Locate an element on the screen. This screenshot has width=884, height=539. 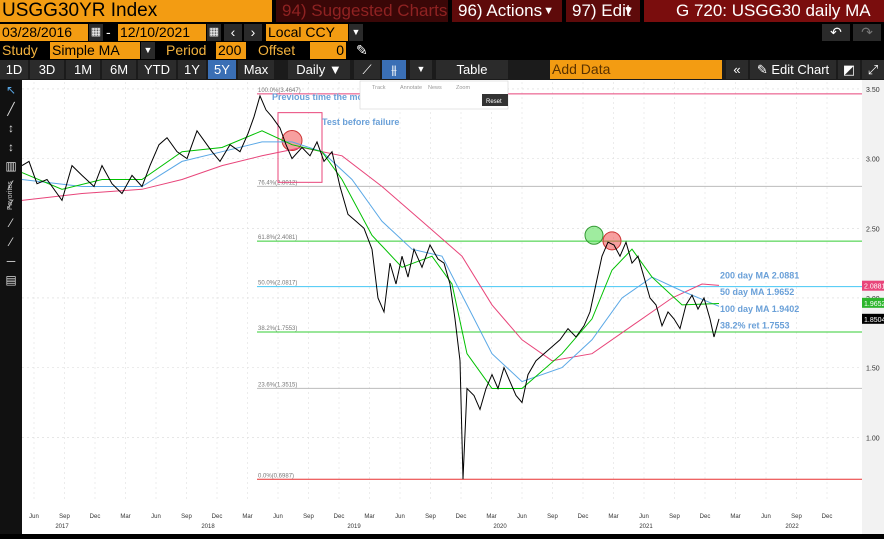
reset-button: Reset is located at coordinates (494, 102).